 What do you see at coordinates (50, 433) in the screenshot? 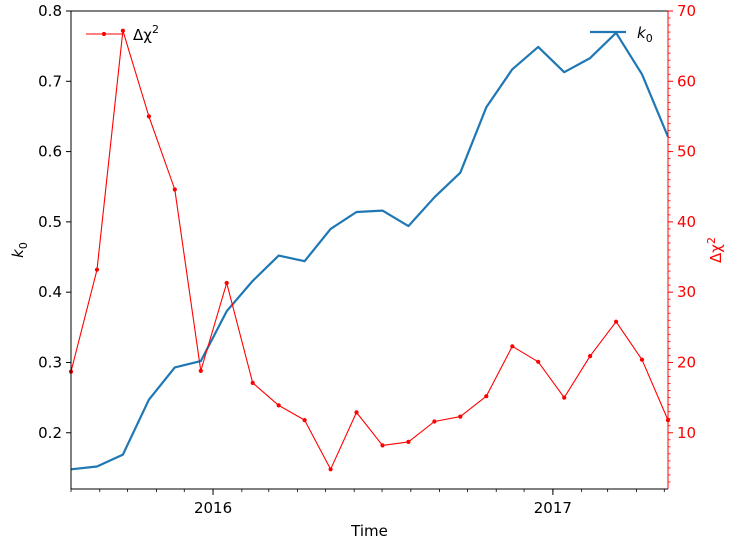
I see `left-tick-label: 0.2` at bounding box center [50, 433].